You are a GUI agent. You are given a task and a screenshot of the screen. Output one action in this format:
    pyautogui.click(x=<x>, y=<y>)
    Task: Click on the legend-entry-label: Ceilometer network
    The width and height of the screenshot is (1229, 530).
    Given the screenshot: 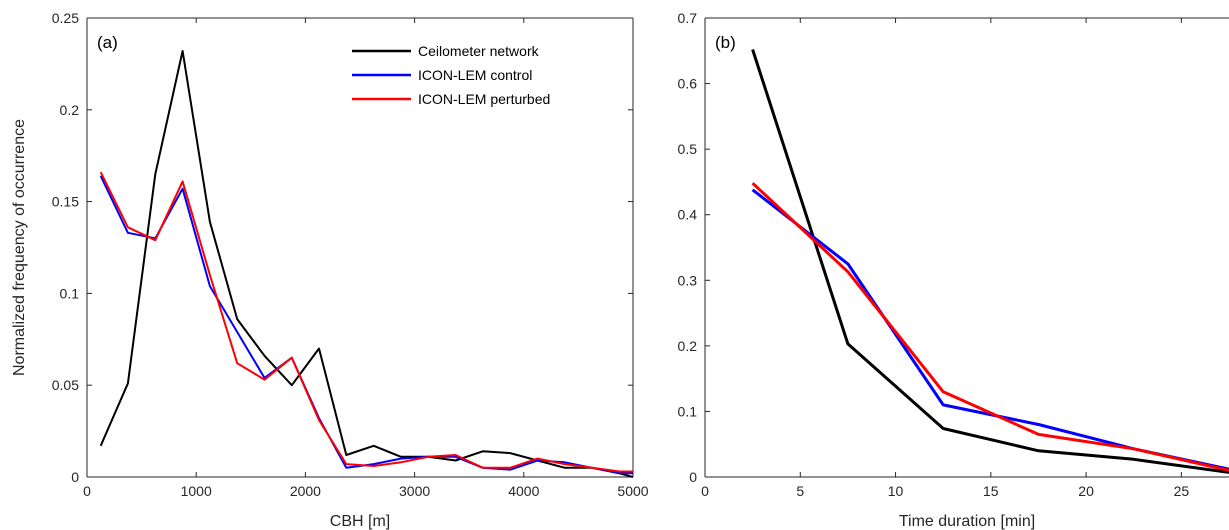 What is the action you would take?
    pyautogui.click(x=479, y=51)
    